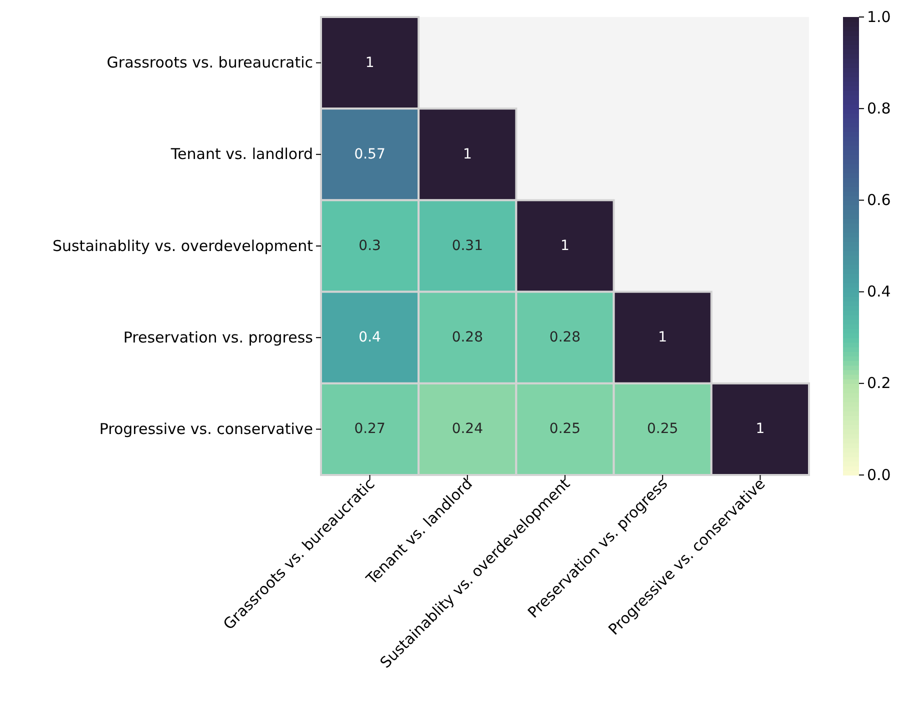 The width and height of the screenshot is (907, 706). I want to click on color-bar-label: 0.2, so click(879, 383).